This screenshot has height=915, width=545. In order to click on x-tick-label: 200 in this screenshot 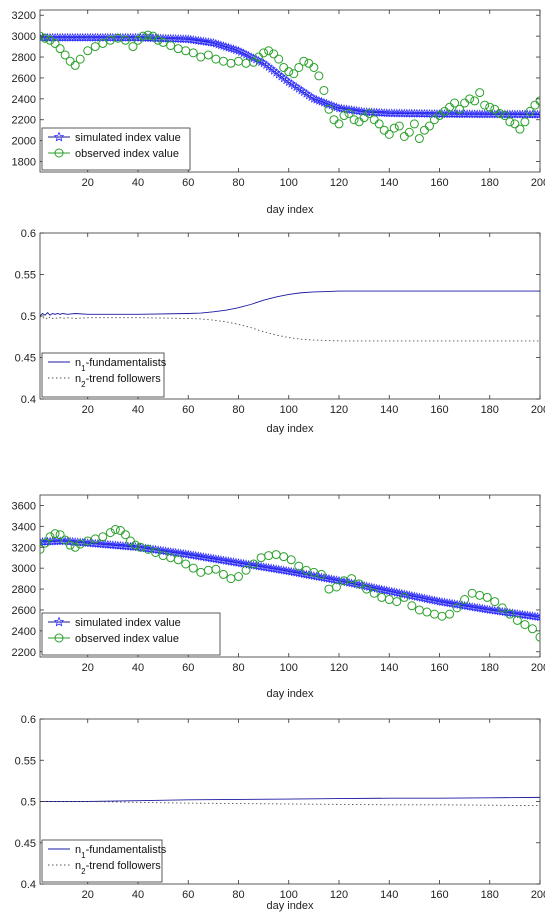, I will do `click(538, 668)`.